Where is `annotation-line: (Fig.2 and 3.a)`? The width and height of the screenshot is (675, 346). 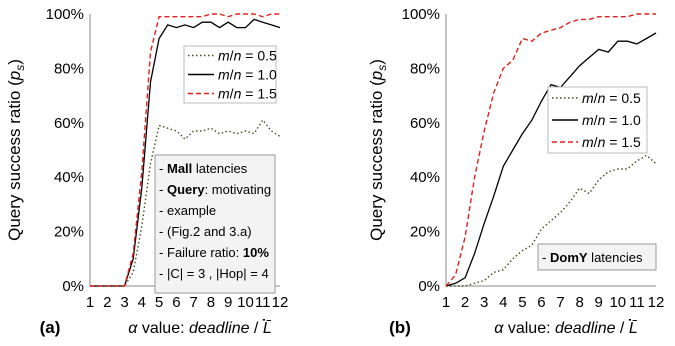
annotation-line: (Fig.2 and 3.a) is located at coordinates (209, 231).